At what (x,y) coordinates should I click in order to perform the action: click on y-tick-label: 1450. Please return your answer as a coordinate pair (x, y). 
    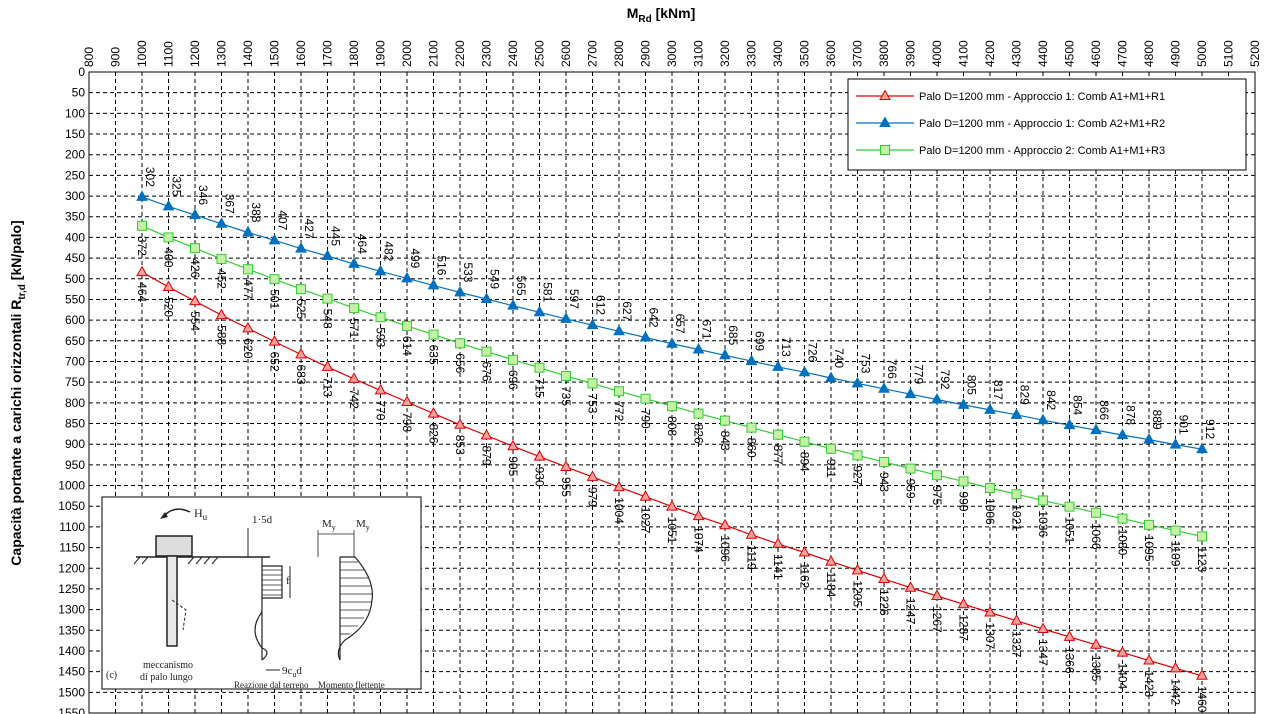
    Looking at the image, I should click on (71, 672).